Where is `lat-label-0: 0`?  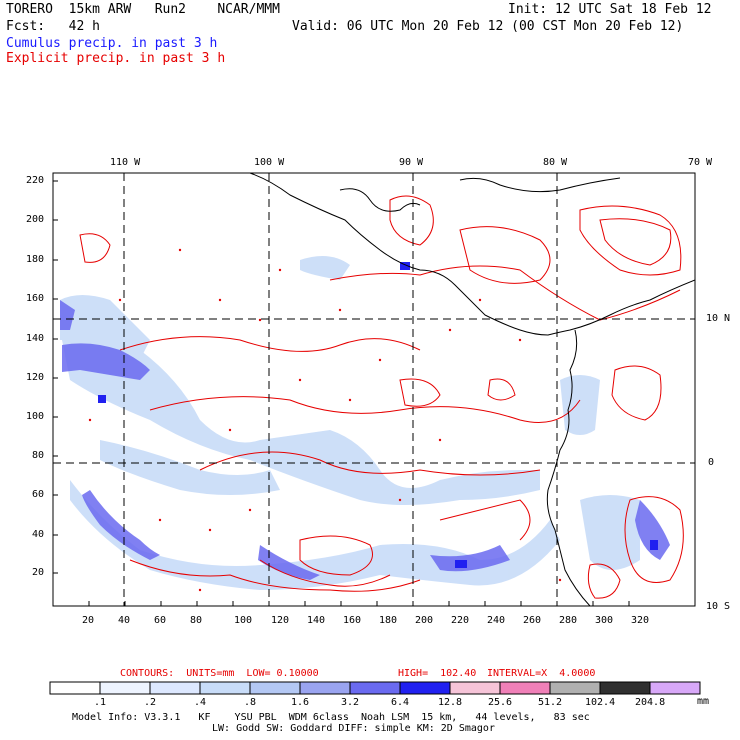
lat-label-0: 0 is located at coordinates (711, 462).